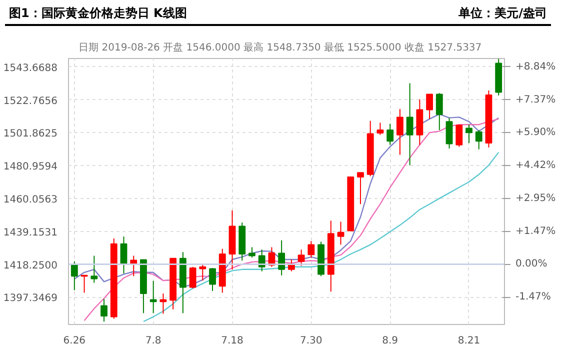 The image size is (566, 348). What do you see at coordinates (30, 232) in the screenshot?
I see `y-tick-label: 1439.1531` at bounding box center [30, 232].